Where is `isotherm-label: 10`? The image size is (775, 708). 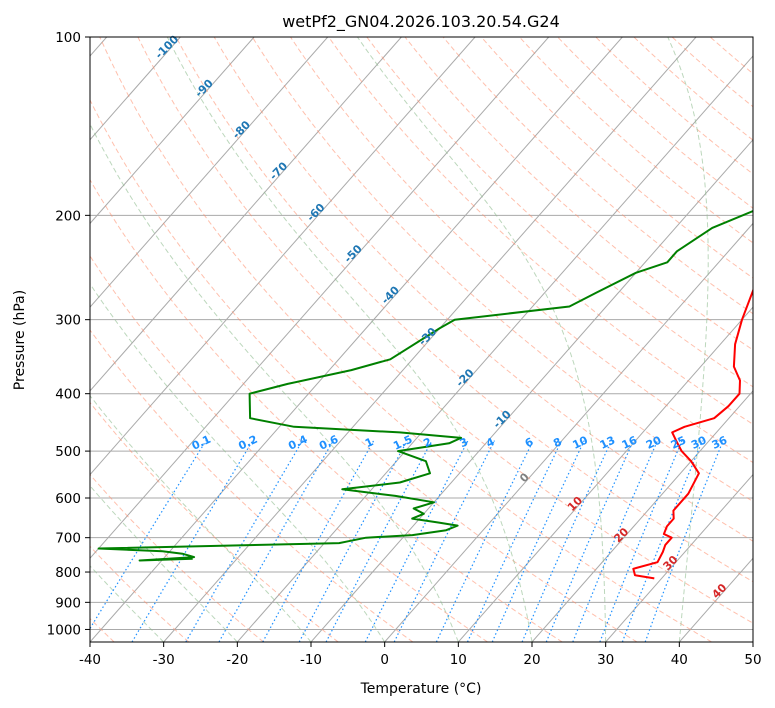 isotherm-label: 10 is located at coordinates (575, 504).